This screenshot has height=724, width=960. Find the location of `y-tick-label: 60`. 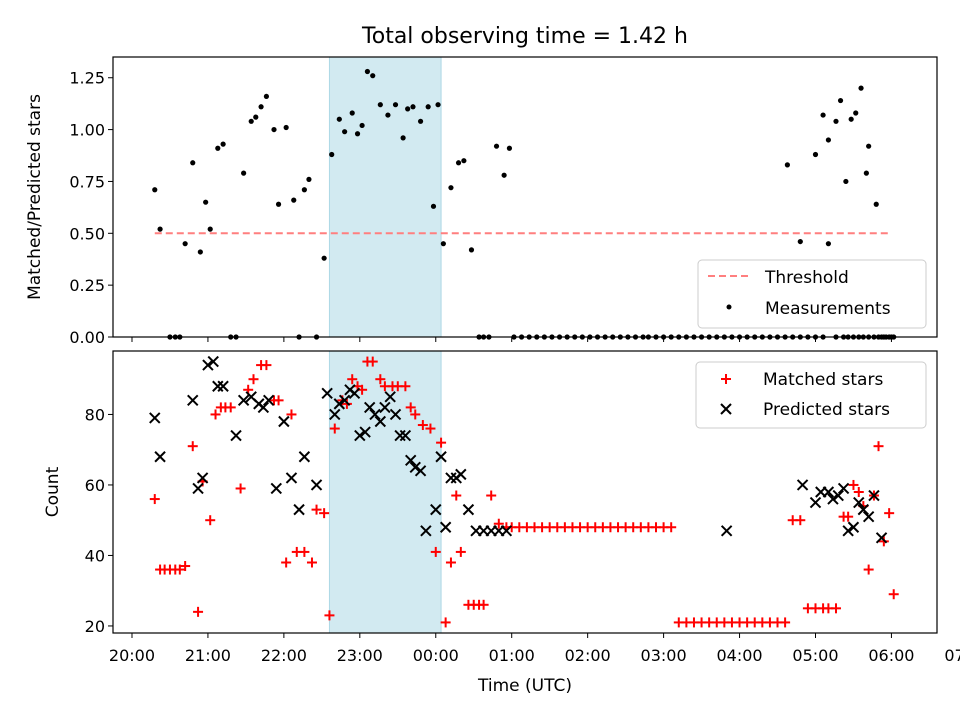

y-tick-label: 60 is located at coordinates (95, 485).